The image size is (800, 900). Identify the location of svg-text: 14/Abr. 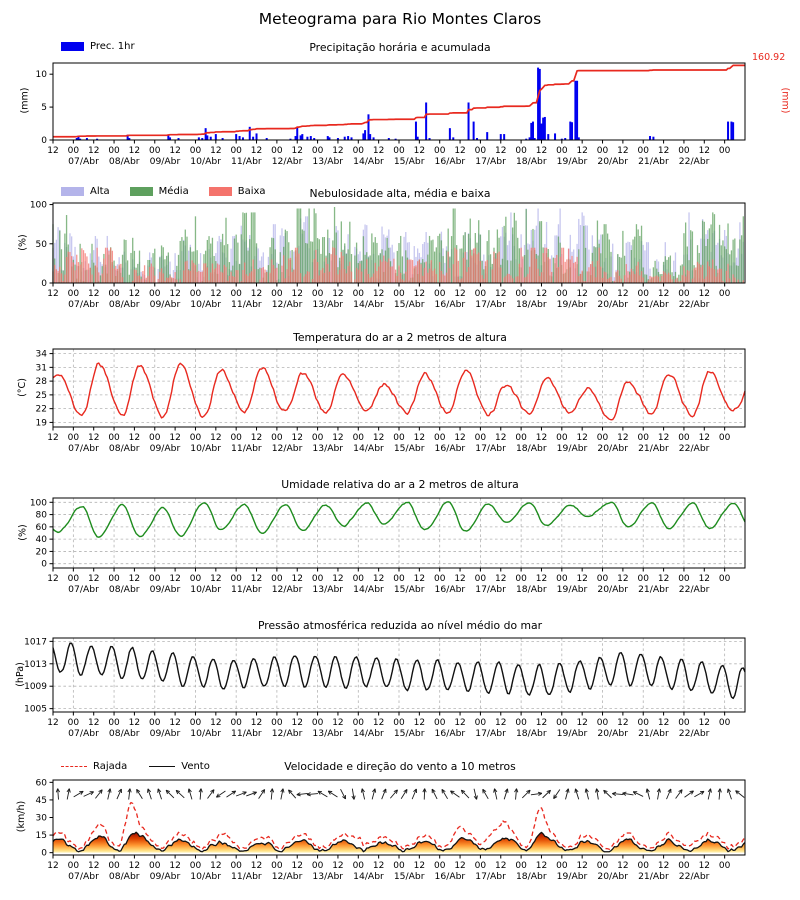
(368, 161).